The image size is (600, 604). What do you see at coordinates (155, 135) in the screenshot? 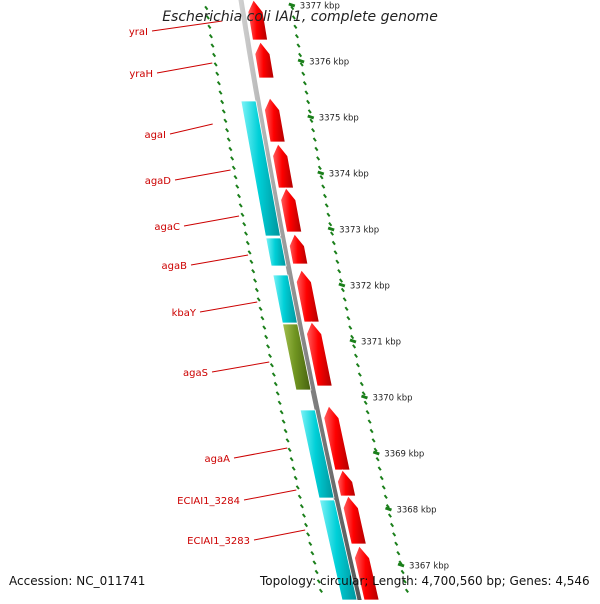
I see `gene-label: agaI` at bounding box center [155, 135].